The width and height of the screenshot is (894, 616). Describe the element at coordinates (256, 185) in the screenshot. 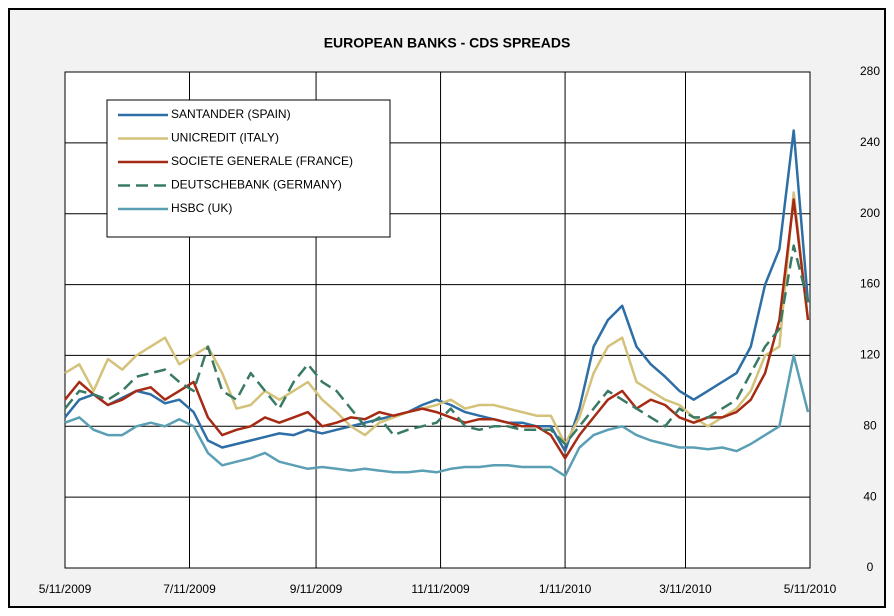

I see `legend-label: DEUTSCHEBANK (GERMANY)` at that location.